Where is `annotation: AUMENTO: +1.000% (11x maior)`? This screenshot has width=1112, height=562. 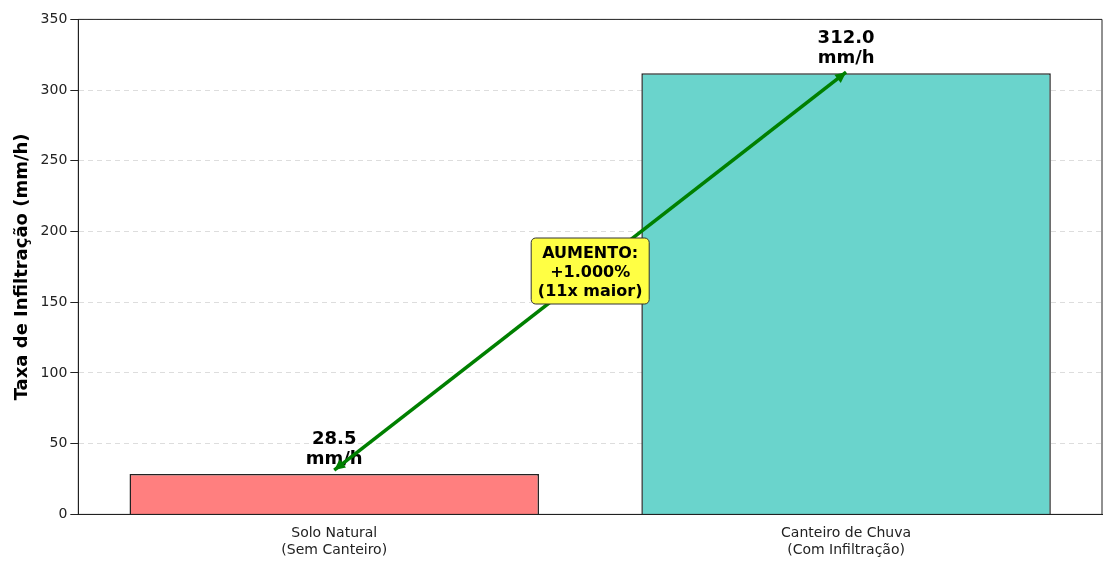
annotation: AUMENTO: +1.000% (11x maior) is located at coordinates (590, 271).